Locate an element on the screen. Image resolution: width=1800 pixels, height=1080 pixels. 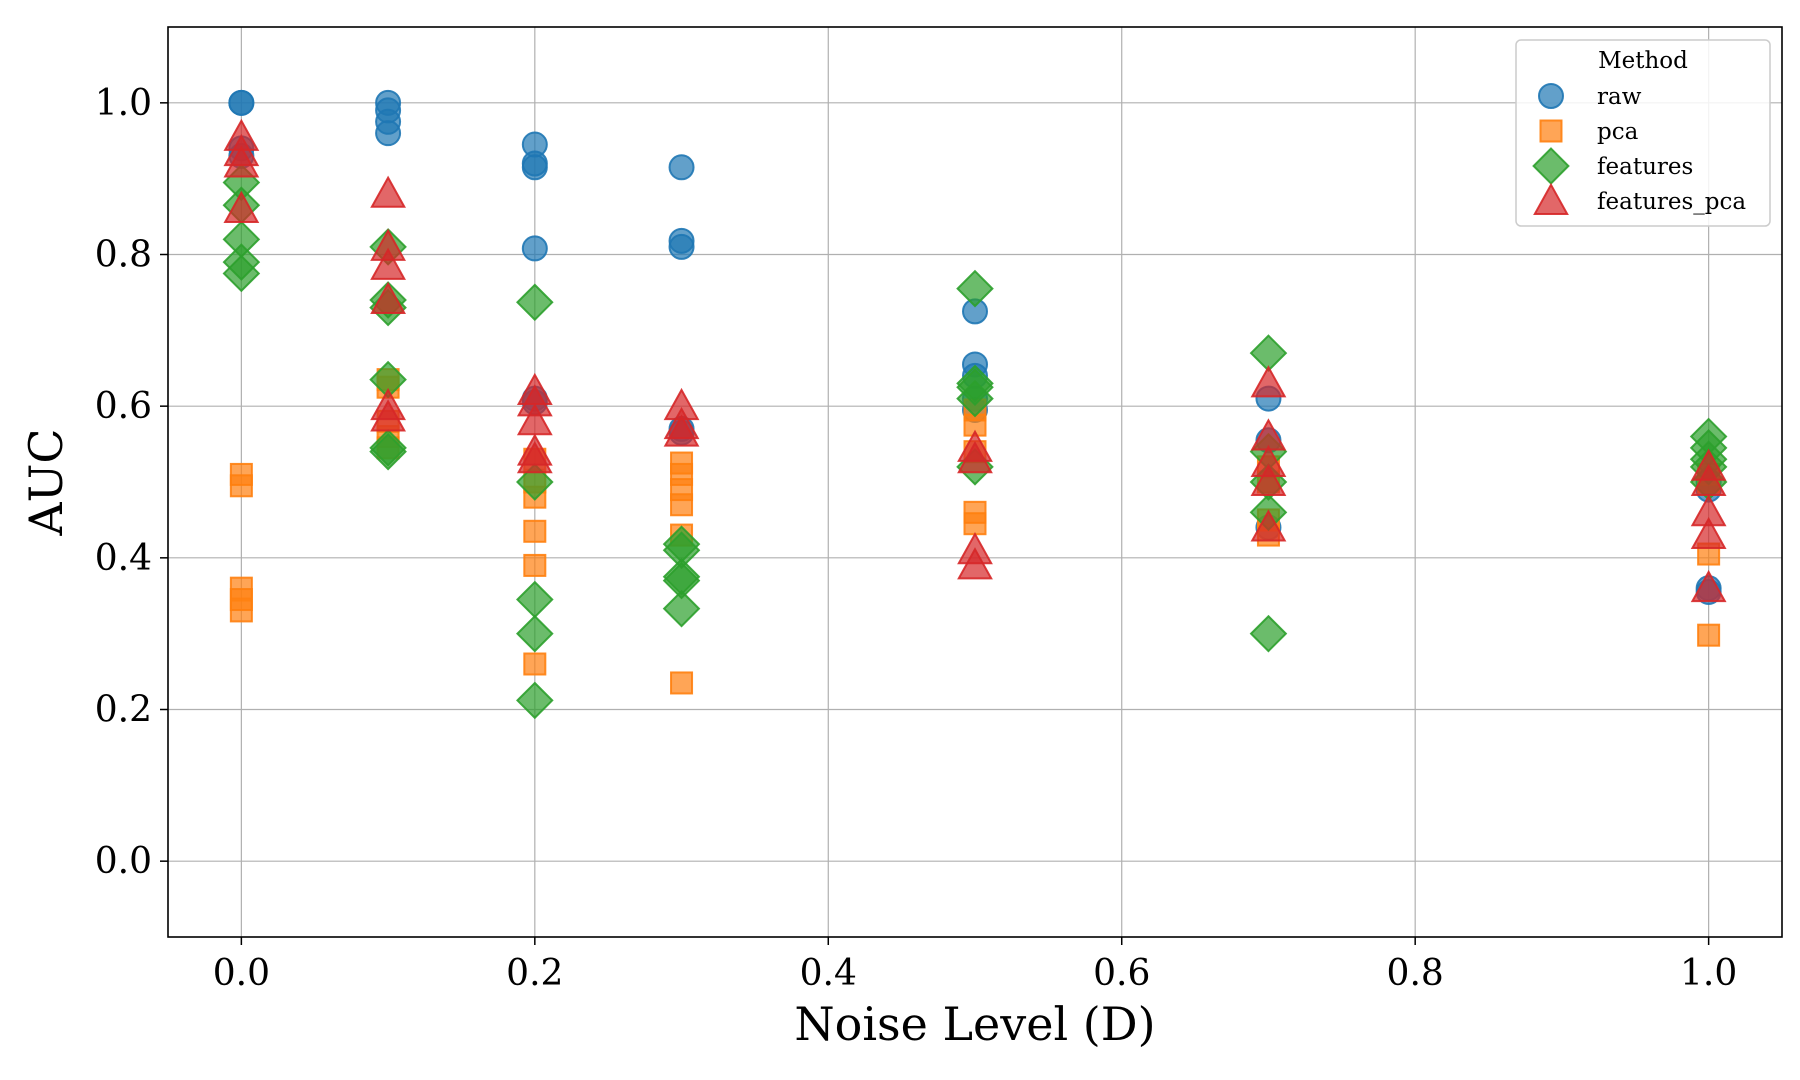
x-tick-label: 0.6 is located at coordinates (1121, 973).